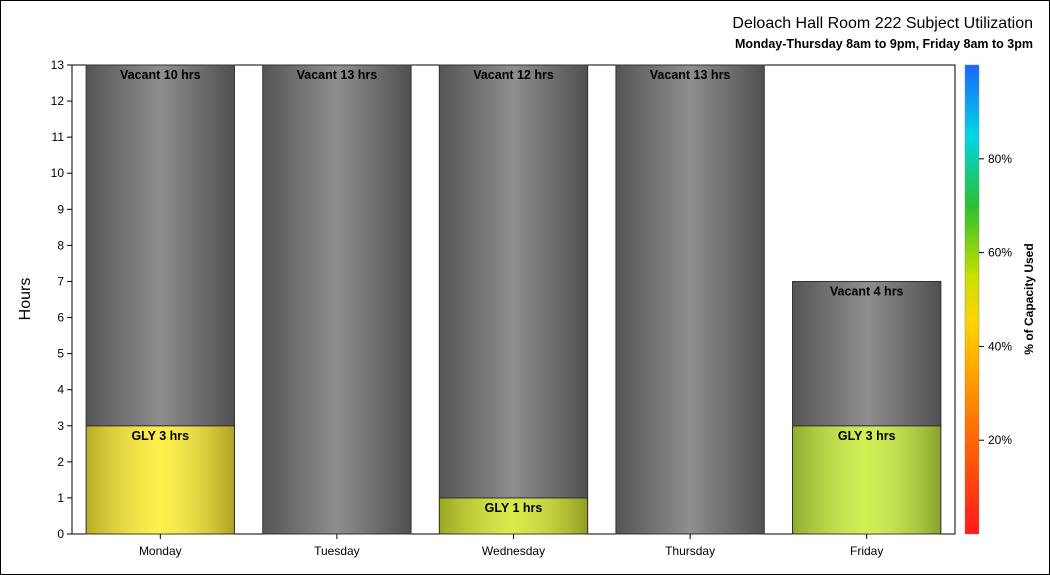 This screenshot has width=1050, height=575. Describe the element at coordinates (337, 551) in the screenshot. I see `x-category-label: Tuesday` at that location.